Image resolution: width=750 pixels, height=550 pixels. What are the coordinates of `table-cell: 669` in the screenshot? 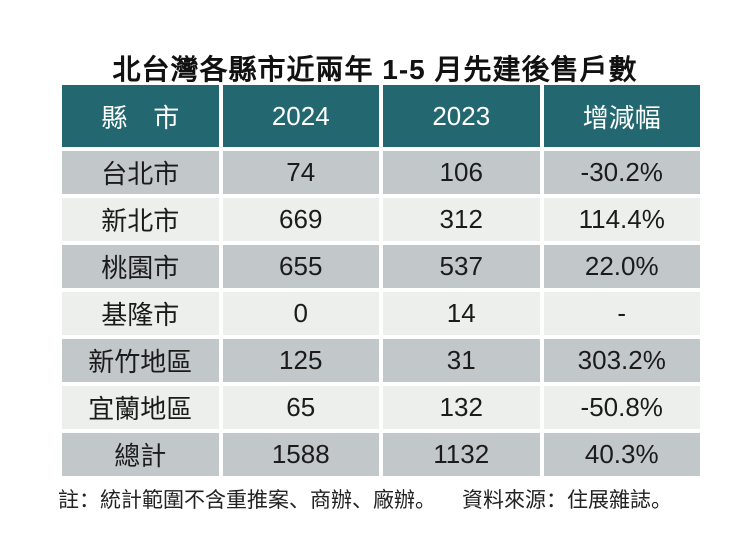 It's located at (300, 219).